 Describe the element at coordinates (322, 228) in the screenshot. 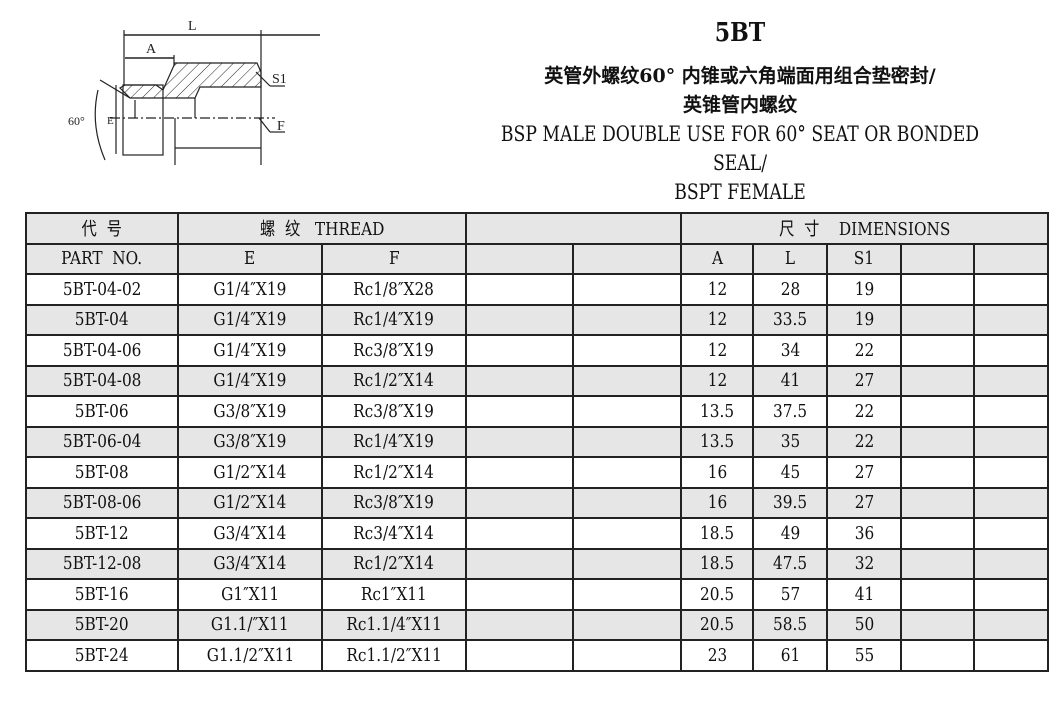

I see `header-thread: 螺 纹 THREAD` at that location.